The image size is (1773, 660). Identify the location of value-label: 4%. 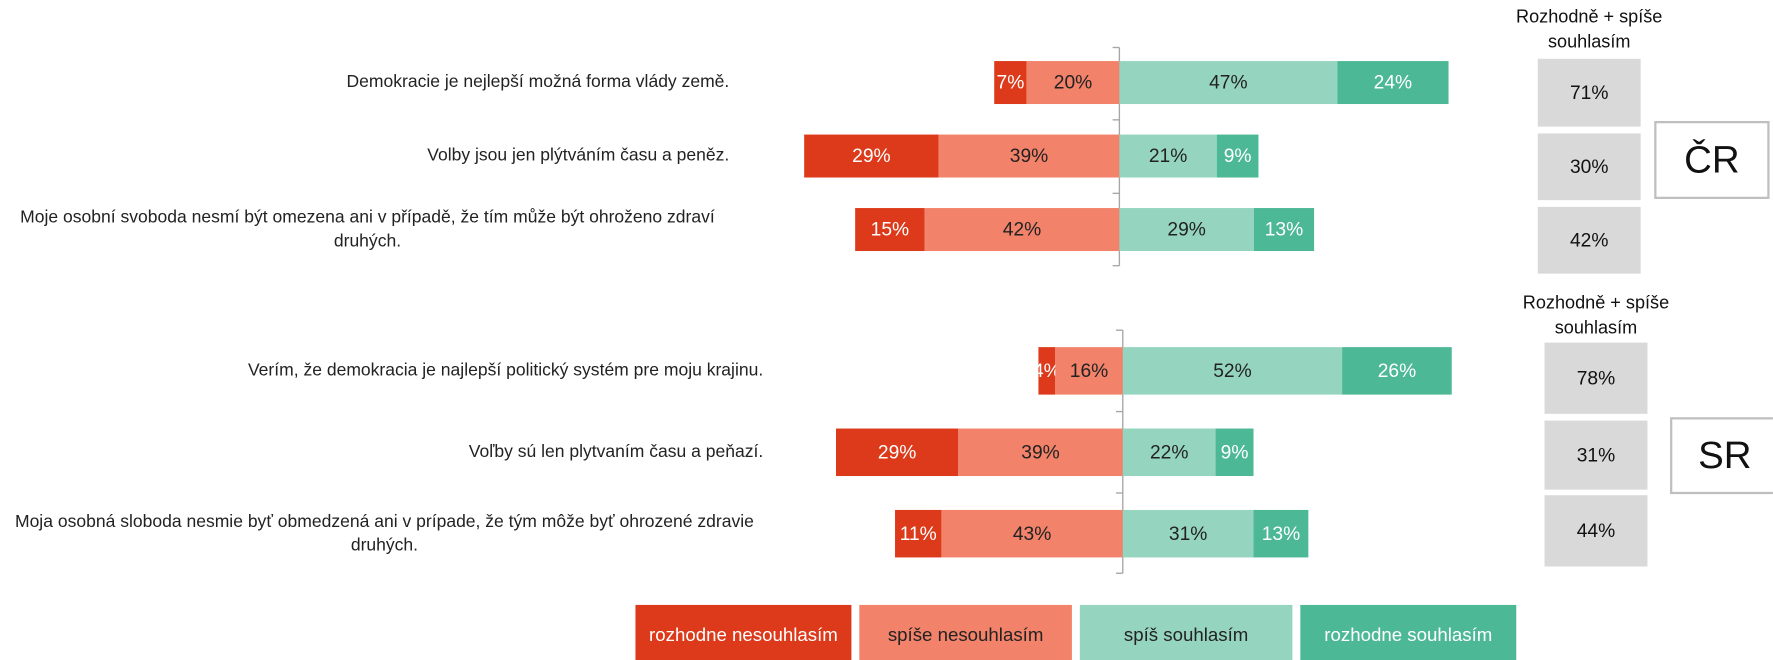
(1047, 371).